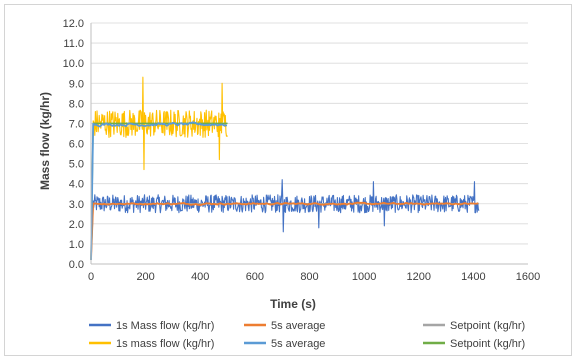 This screenshot has width=578, height=362. What do you see at coordinates (73, 64) in the screenshot?
I see `y-tick-label: 10.0` at bounding box center [73, 64].